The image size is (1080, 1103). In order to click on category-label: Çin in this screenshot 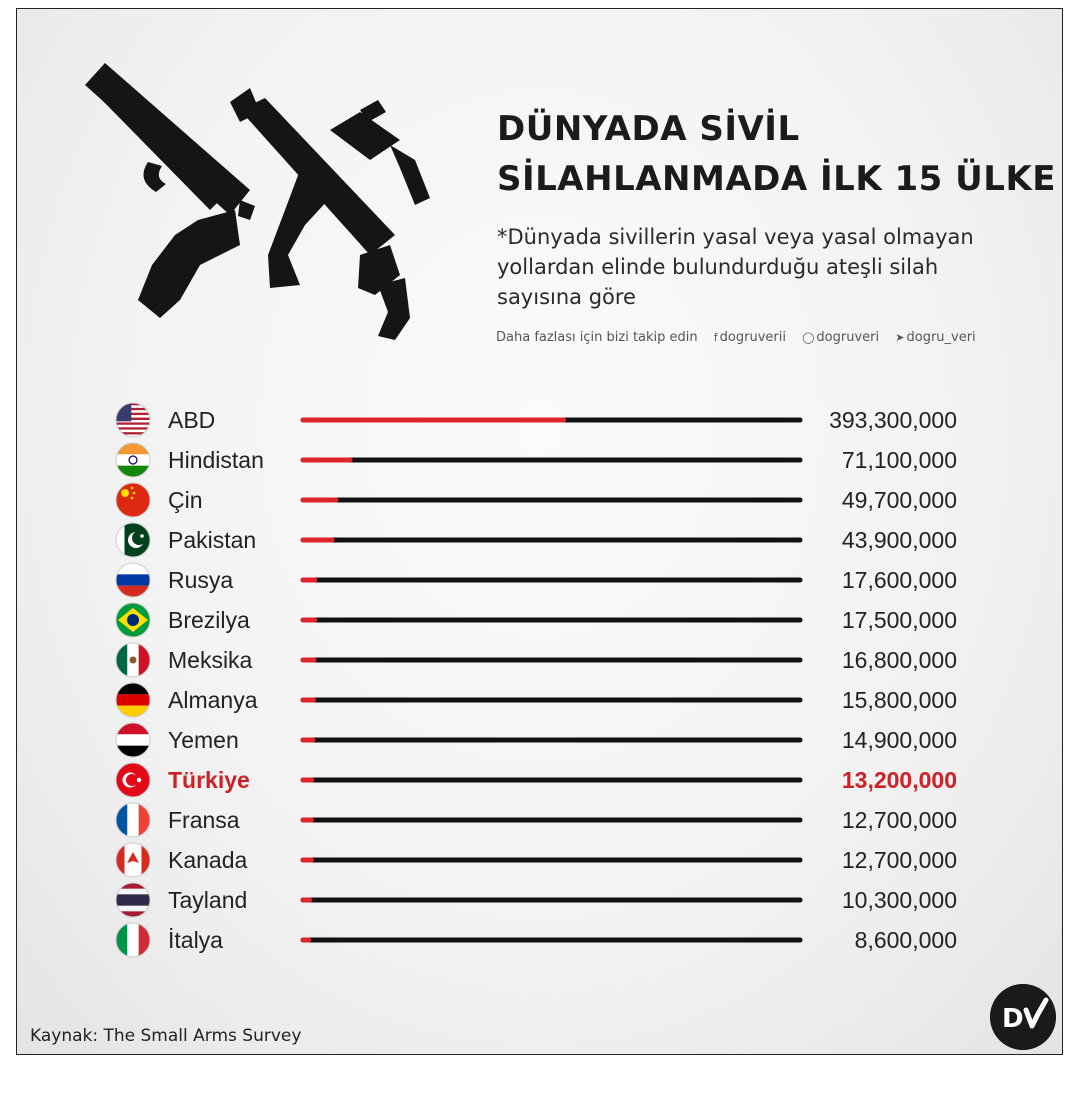, I will do `click(185, 500)`.